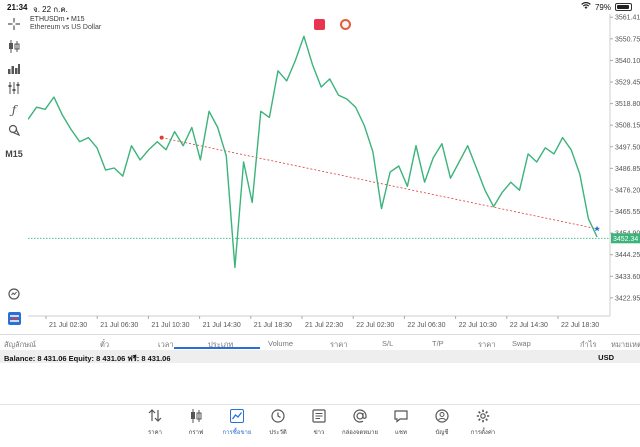  I want to click on chat-icon, so click(401, 416).